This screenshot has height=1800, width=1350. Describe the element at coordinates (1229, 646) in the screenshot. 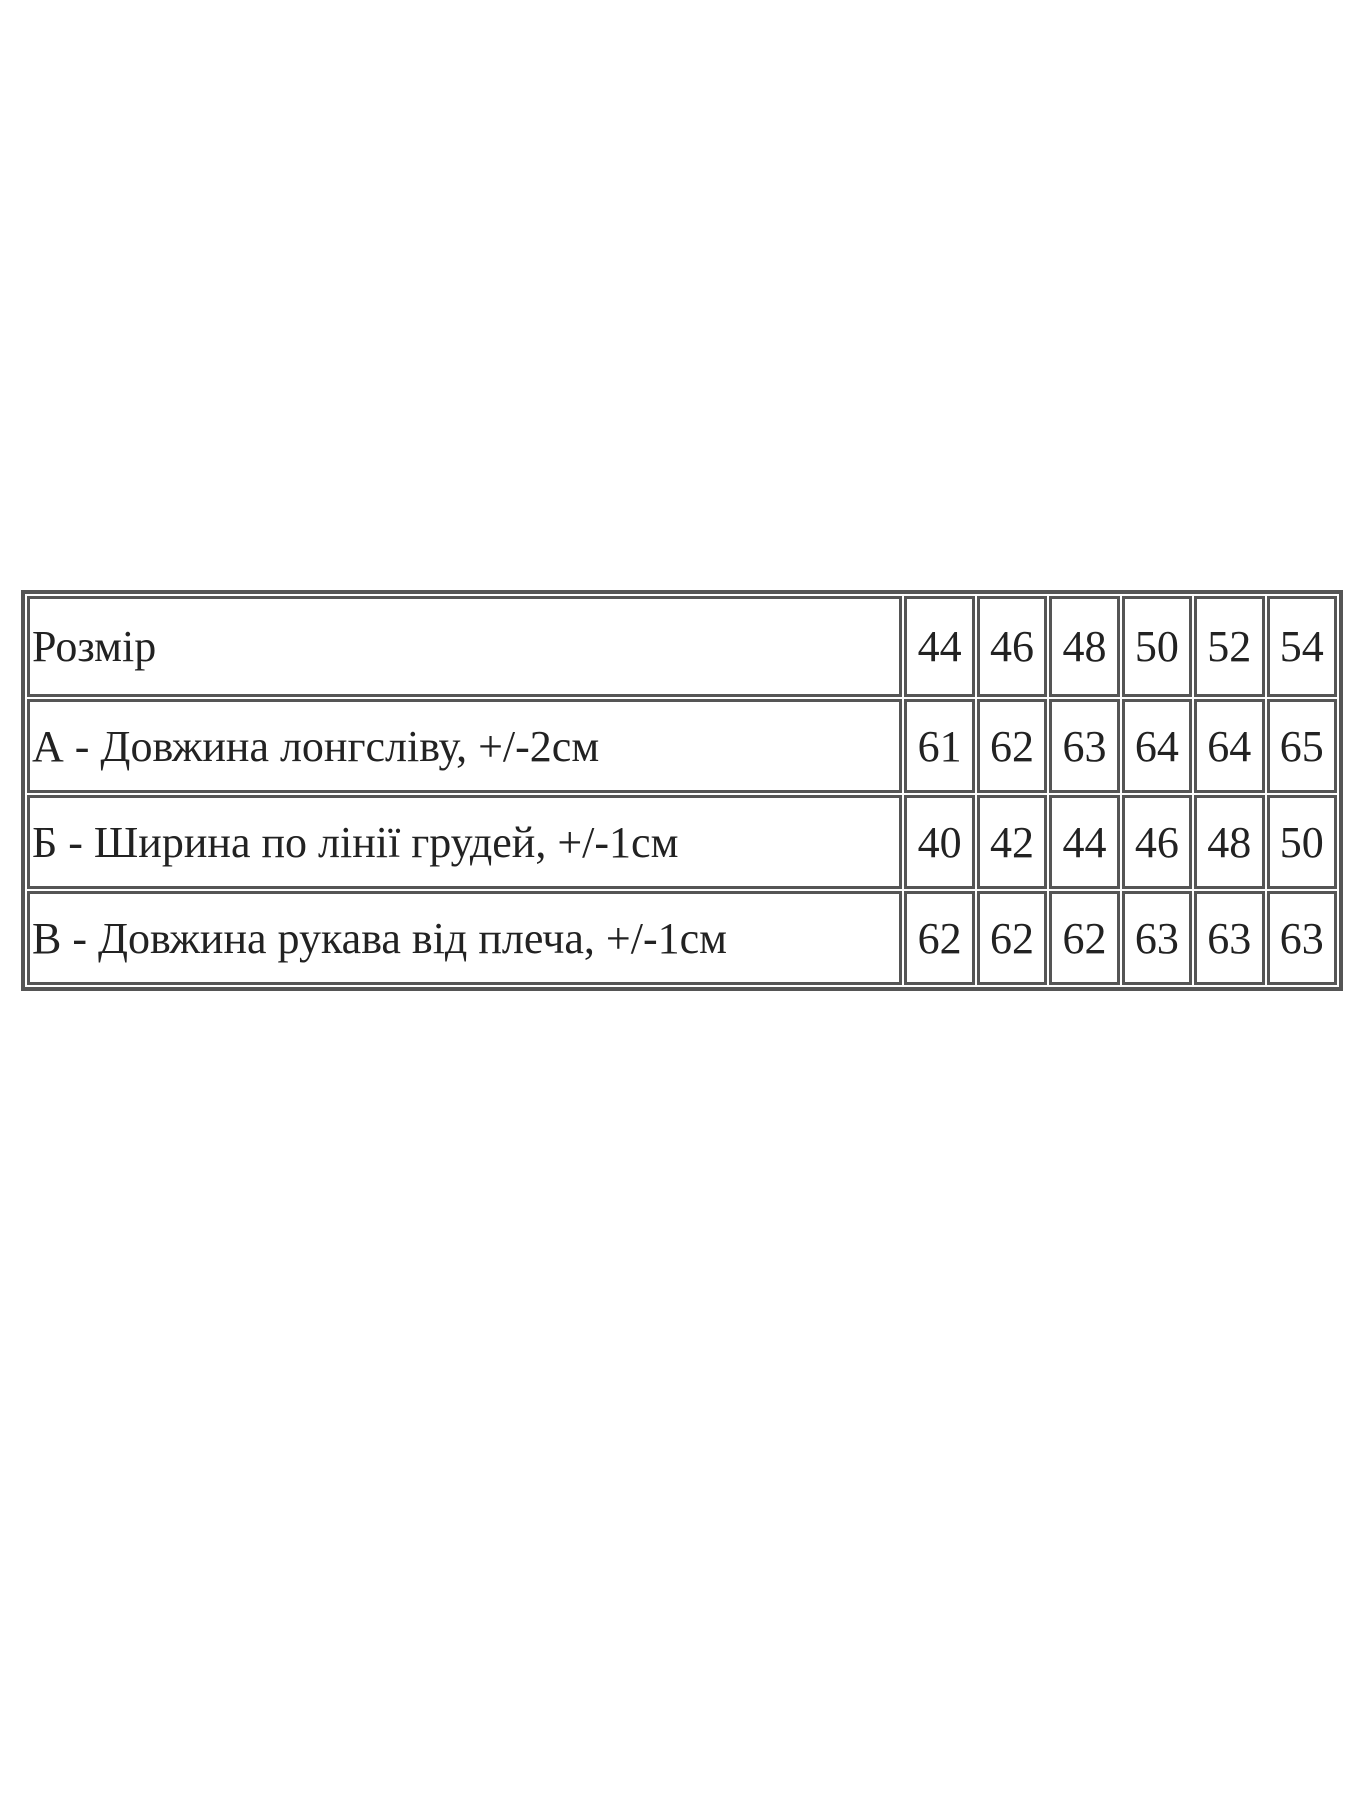

I see `size-value: 52` at that location.